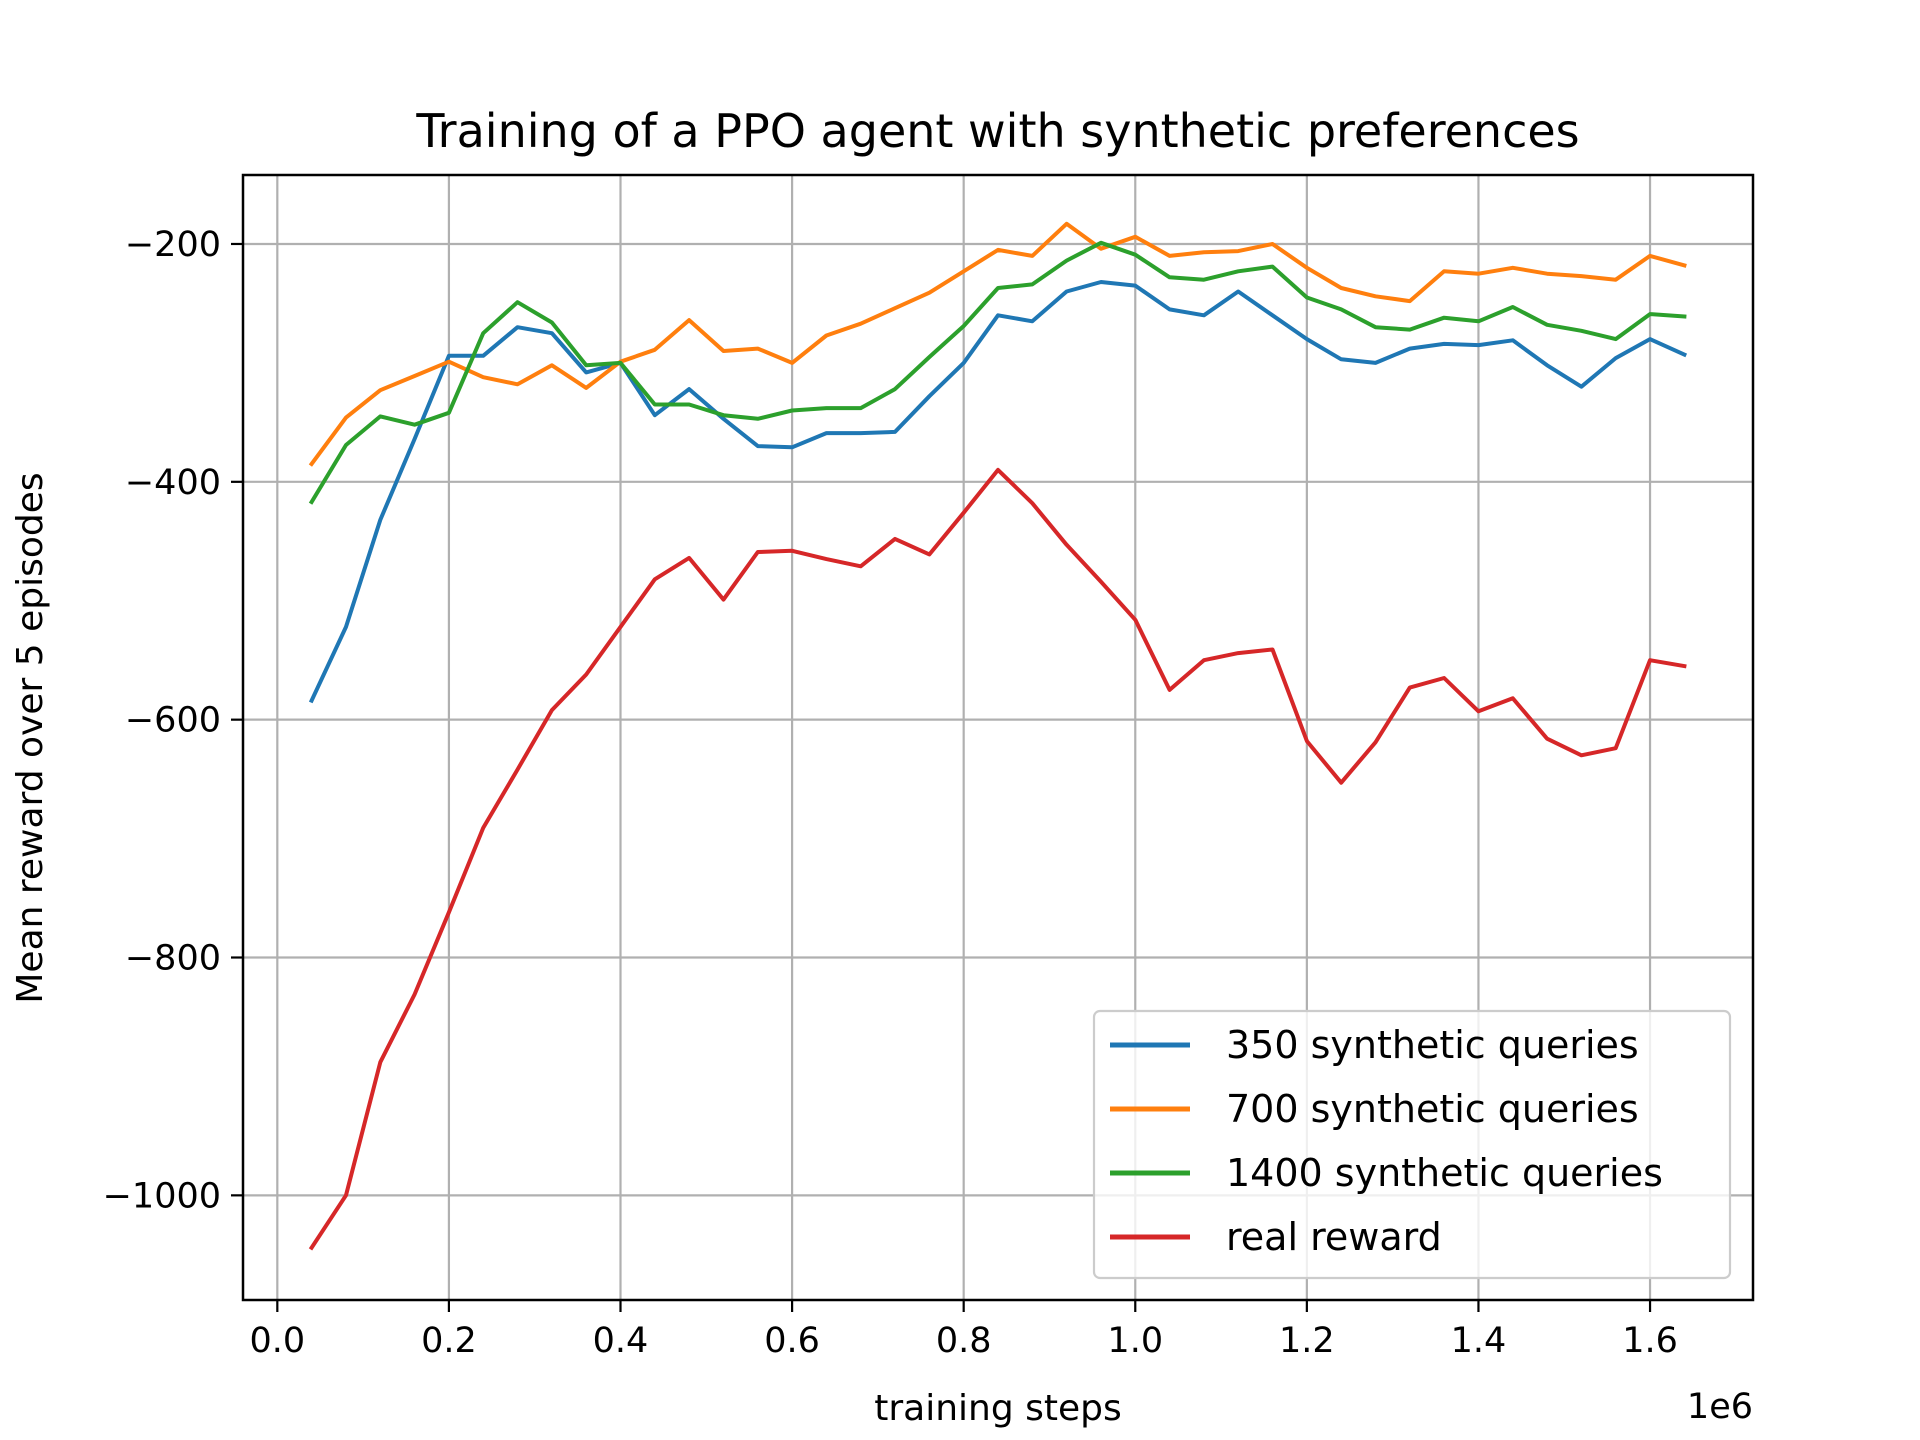 This screenshot has height=1440, width=1920. What do you see at coordinates (173, 959) in the screenshot?
I see `y-tick-label: −800` at bounding box center [173, 959].